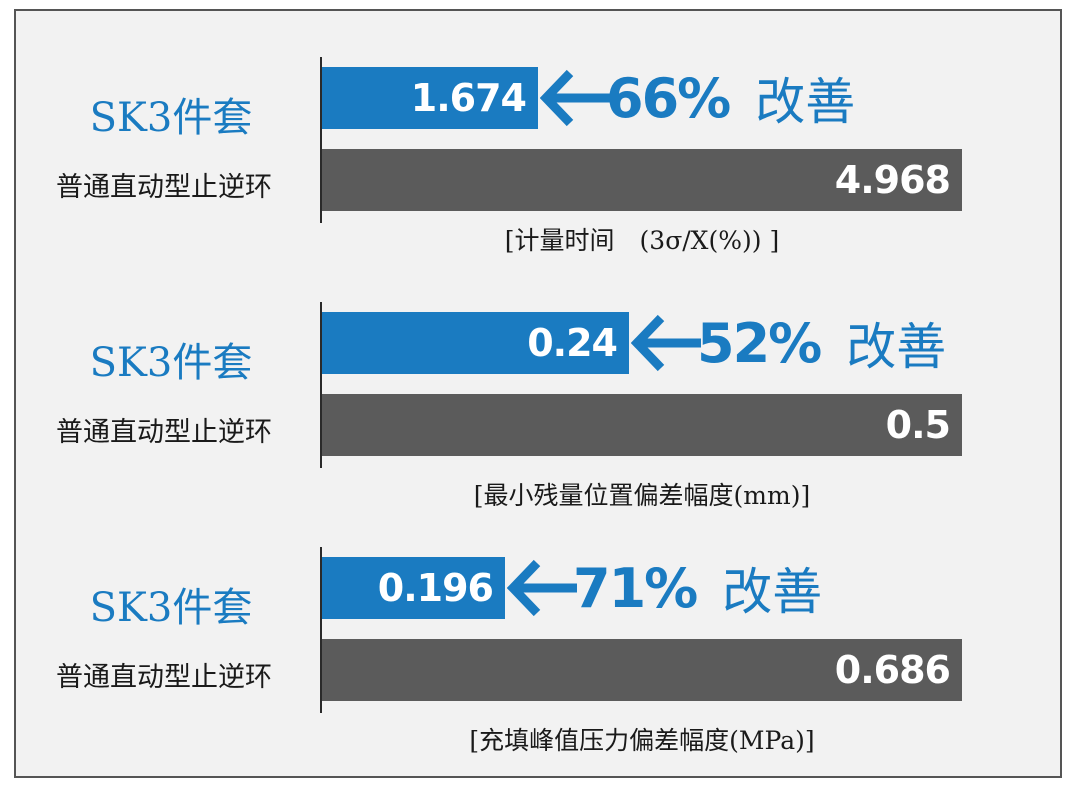  What do you see at coordinates (572, 343) in the screenshot?
I see `data-label-sk3: 0.24` at bounding box center [572, 343].